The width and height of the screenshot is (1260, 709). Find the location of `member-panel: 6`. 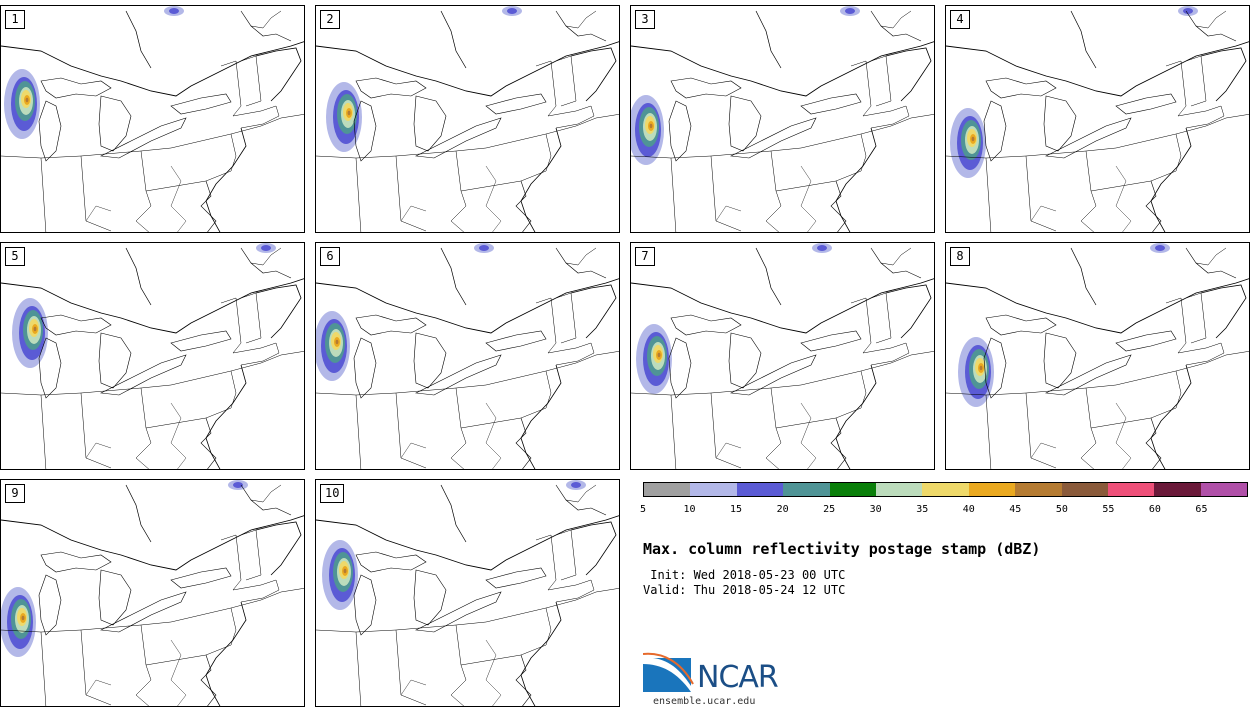

member-panel: 6 is located at coordinates (467, 356).